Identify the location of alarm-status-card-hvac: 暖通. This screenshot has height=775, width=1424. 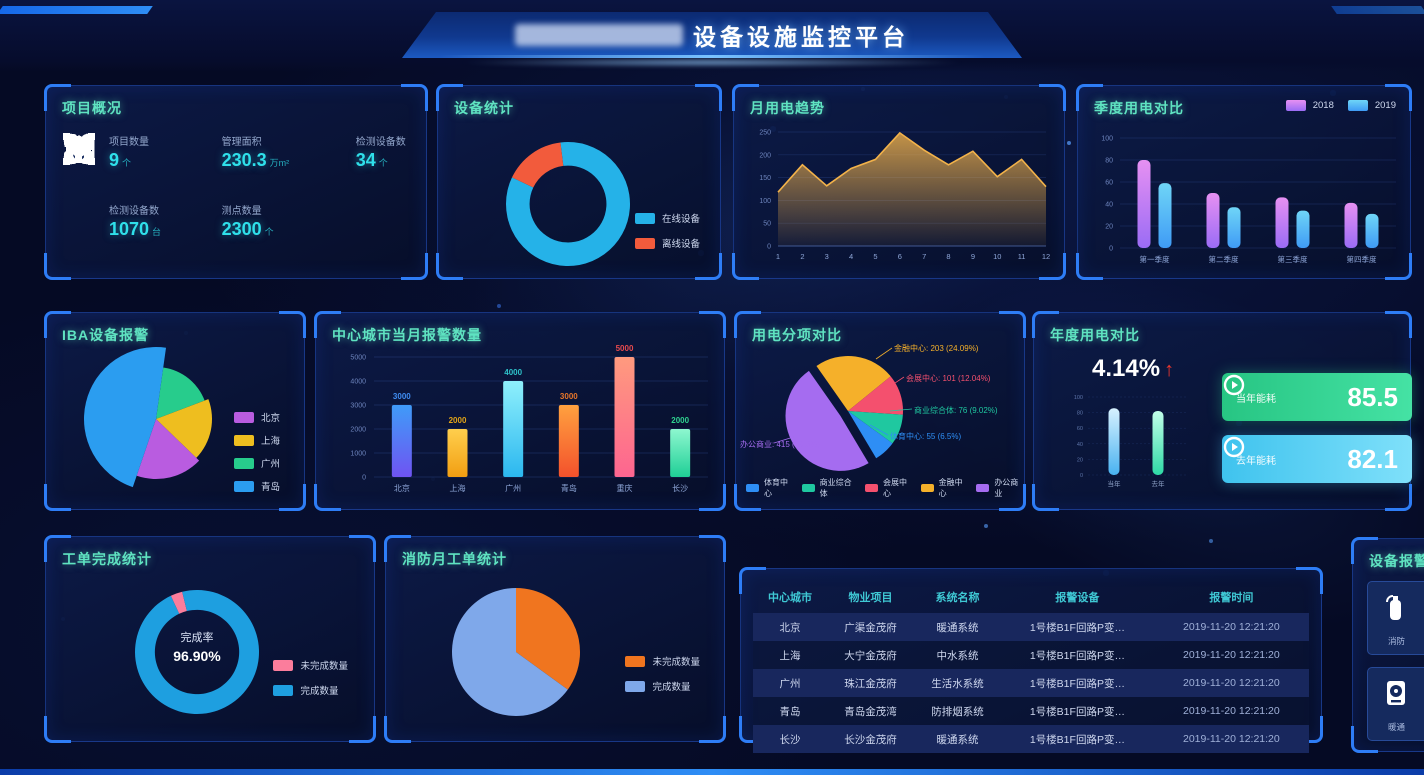
(1395, 704).